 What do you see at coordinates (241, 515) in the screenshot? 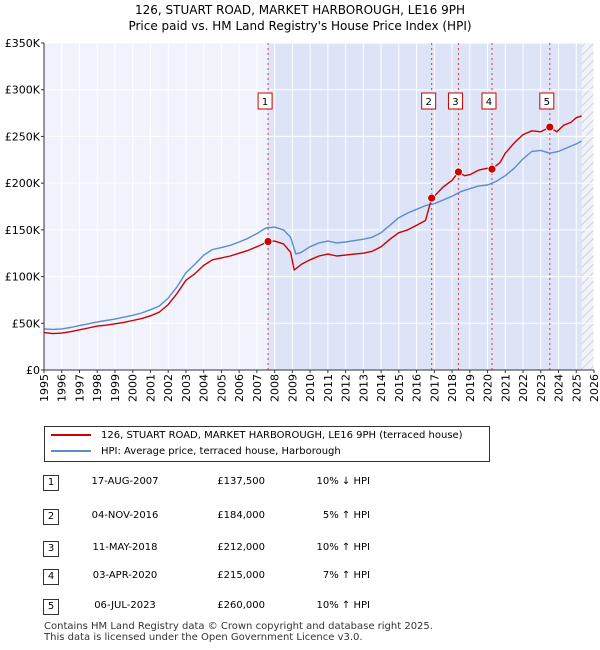
I see `sale-price: £184,000` at bounding box center [241, 515].